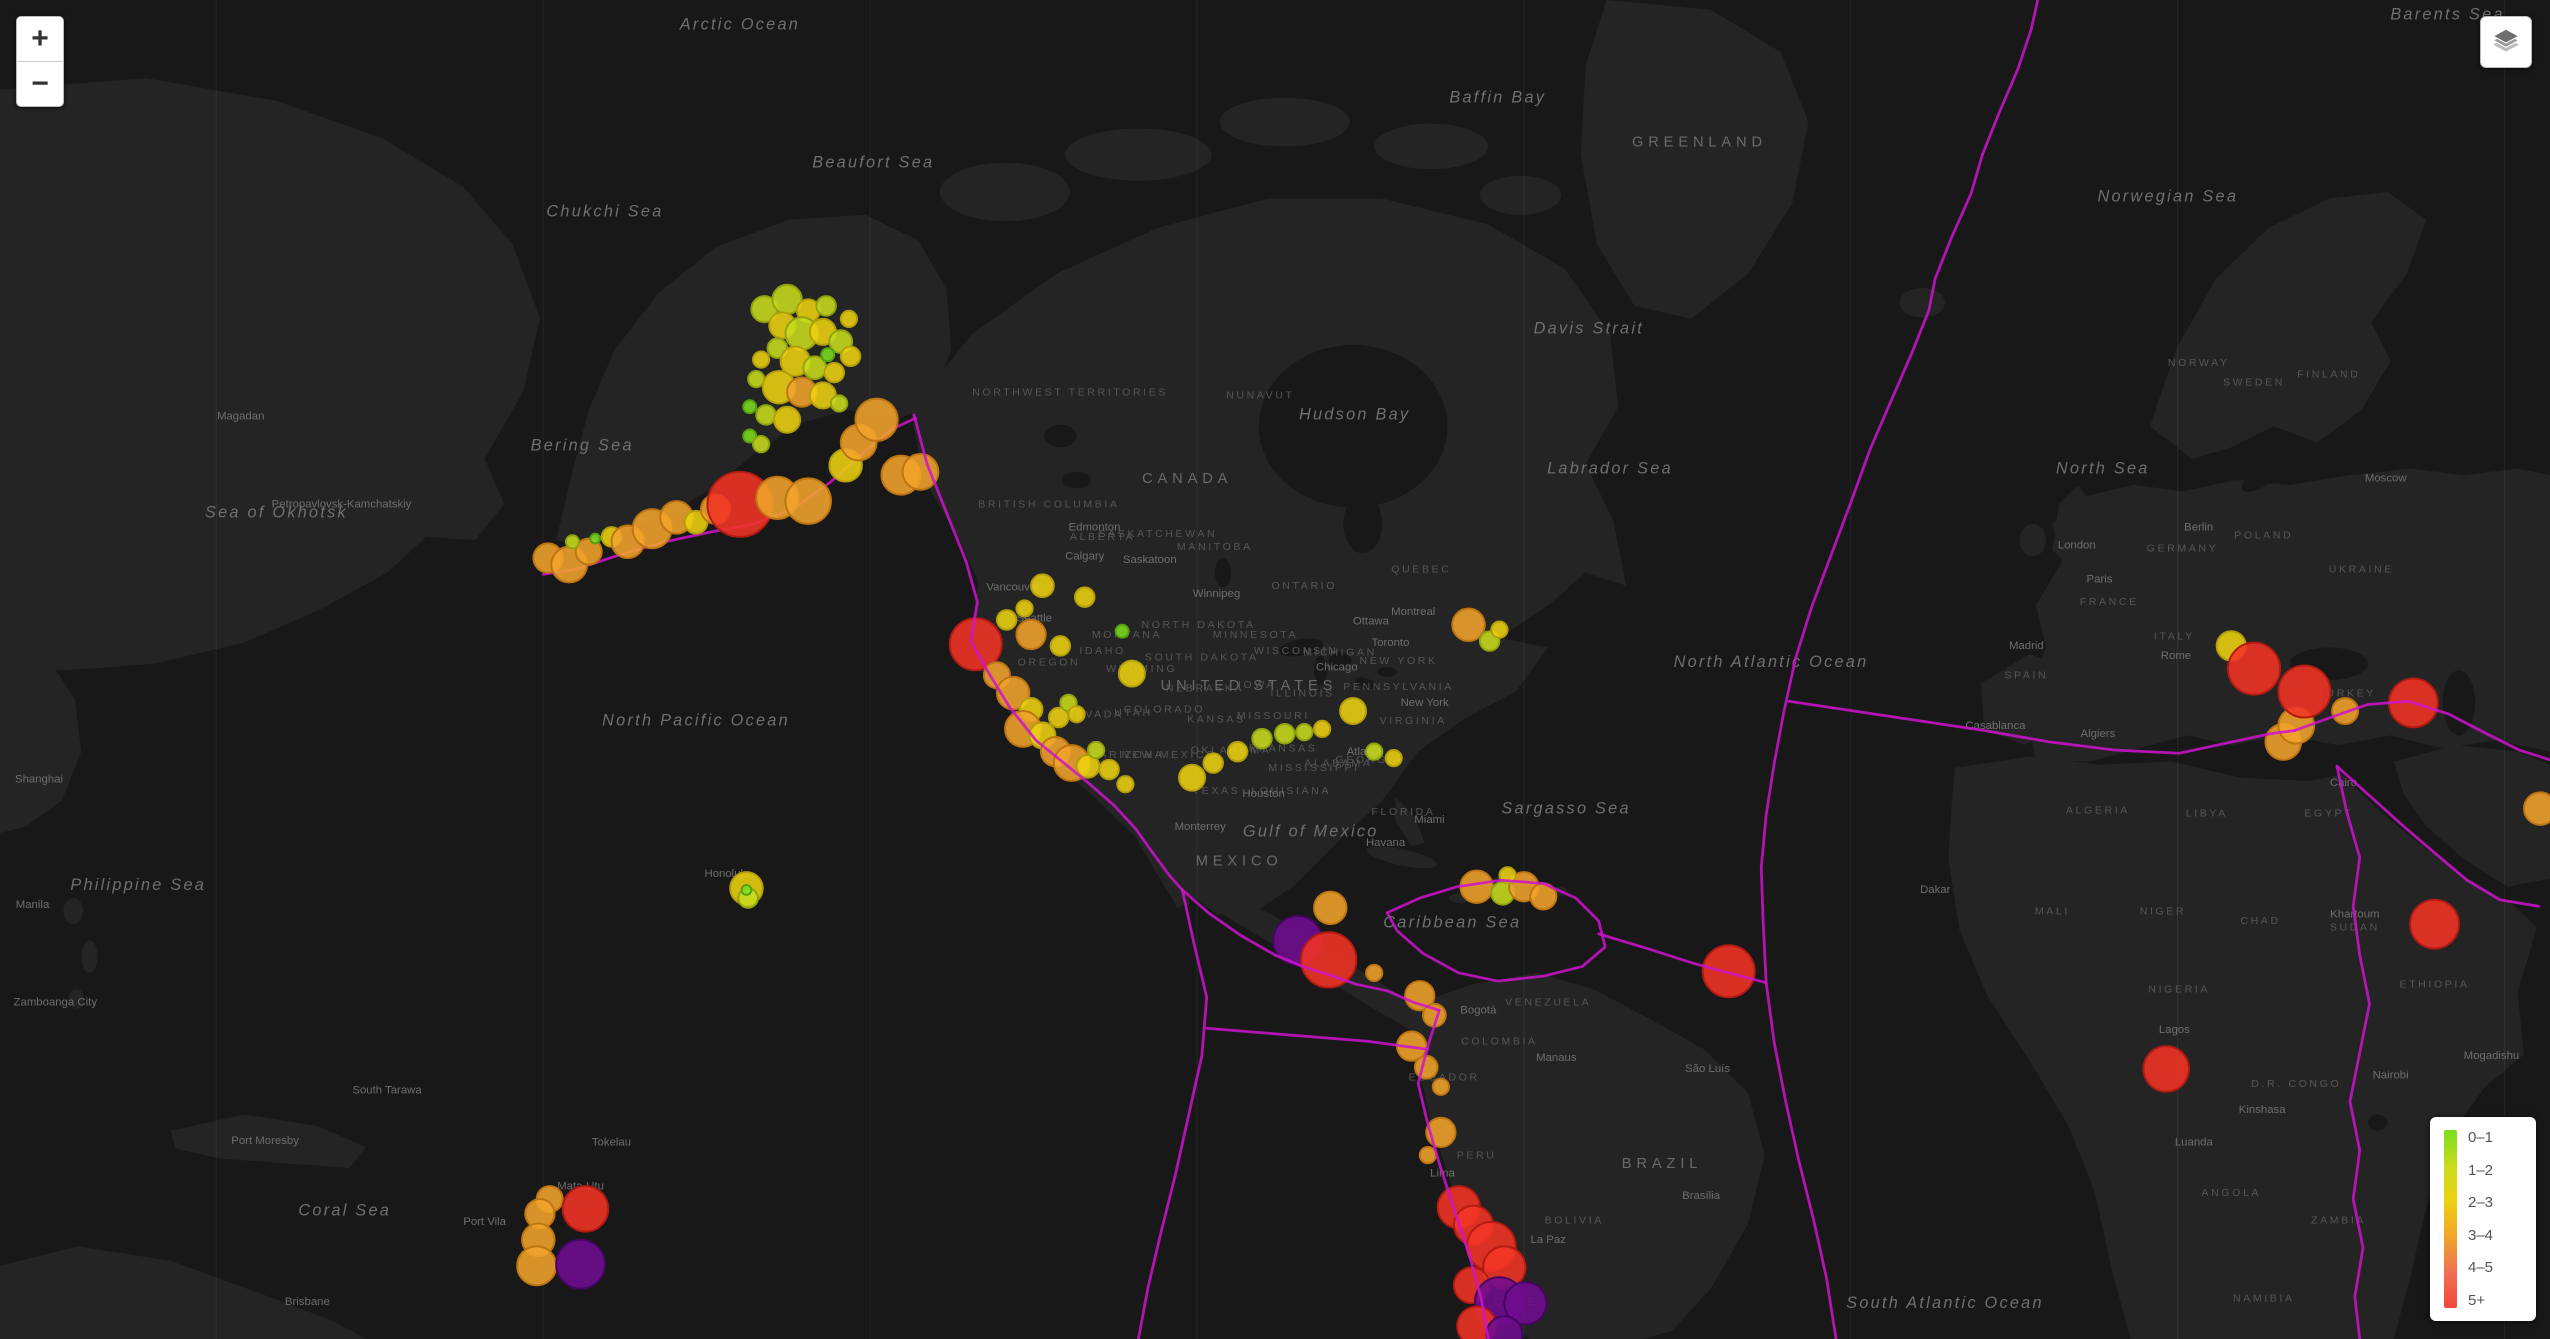 This screenshot has height=1339, width=2550. Describe the element at coordinates (2176, 656) in the screenshot. I see `map-label-city: Rome` at that location.